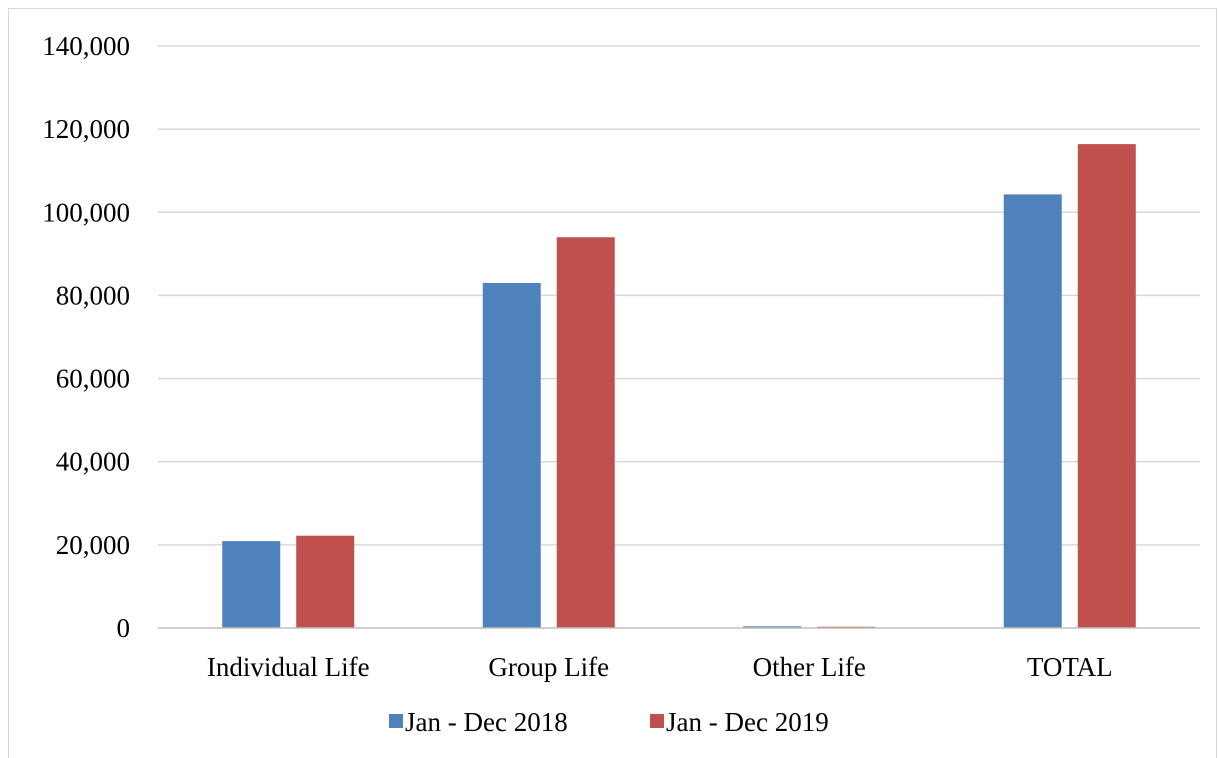  Describe the element at coordinates (809, 667) in the screenshot. I see `x-category-label: Other Life` at that location.